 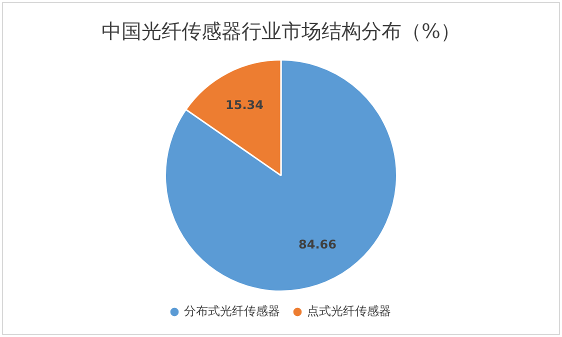 What do you see at coordinates (232, 311) in the screenshot?
I see `legend-label: 分布式光纤传感器` at bounding box center [232, 311].